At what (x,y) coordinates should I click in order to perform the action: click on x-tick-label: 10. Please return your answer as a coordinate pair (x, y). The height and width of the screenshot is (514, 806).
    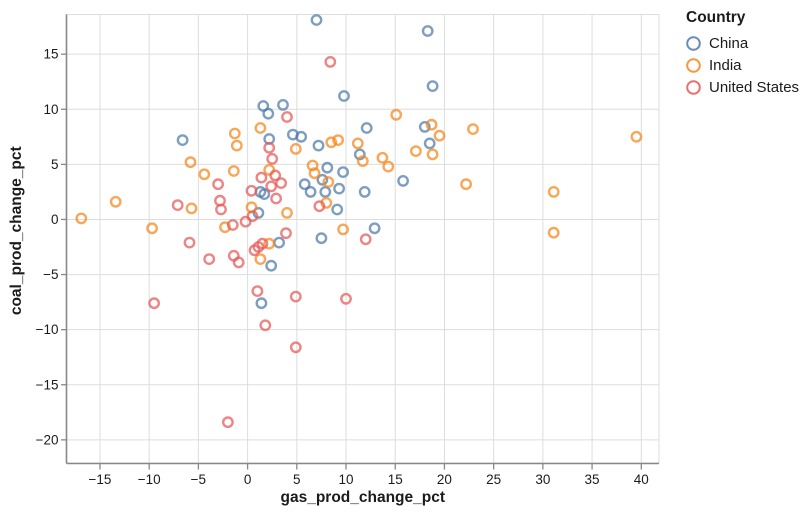
    Looking at the image, I should click on (346, 479).